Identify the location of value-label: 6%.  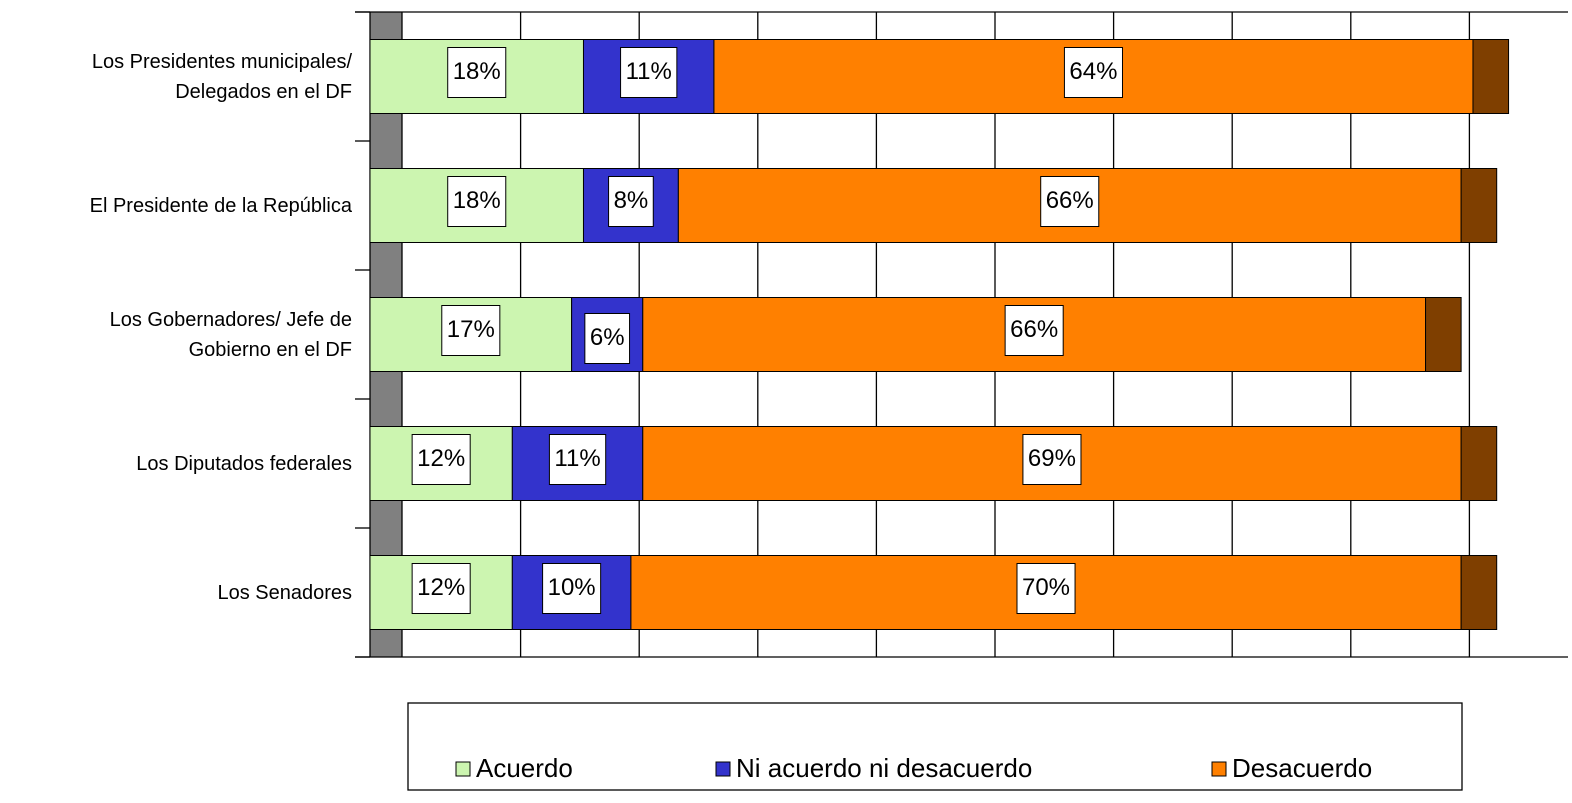
(607, 337).